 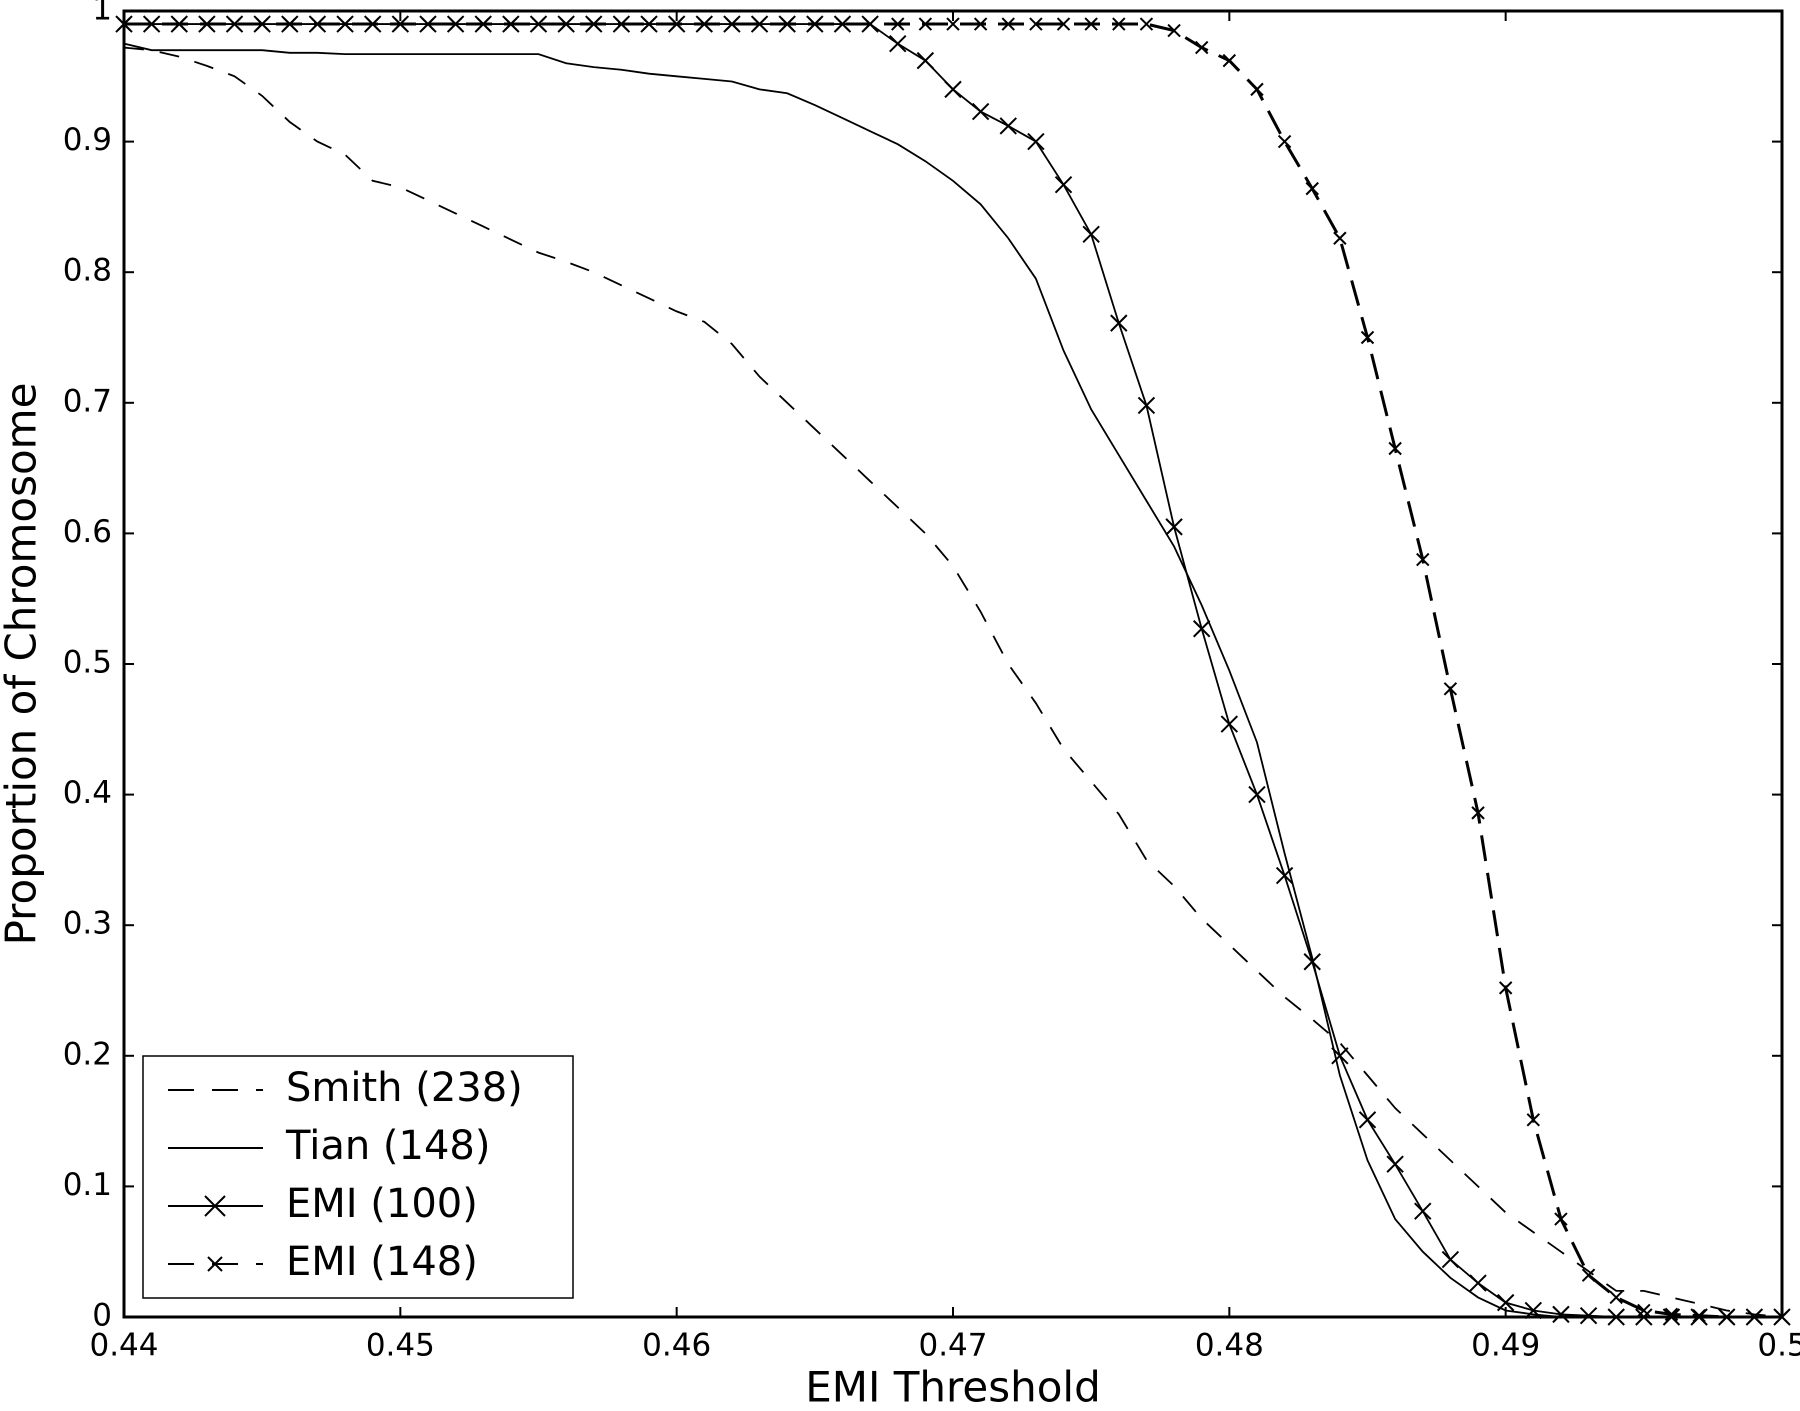 I want to click on y-tick-label: 0.8, so click(x=87, y=271).